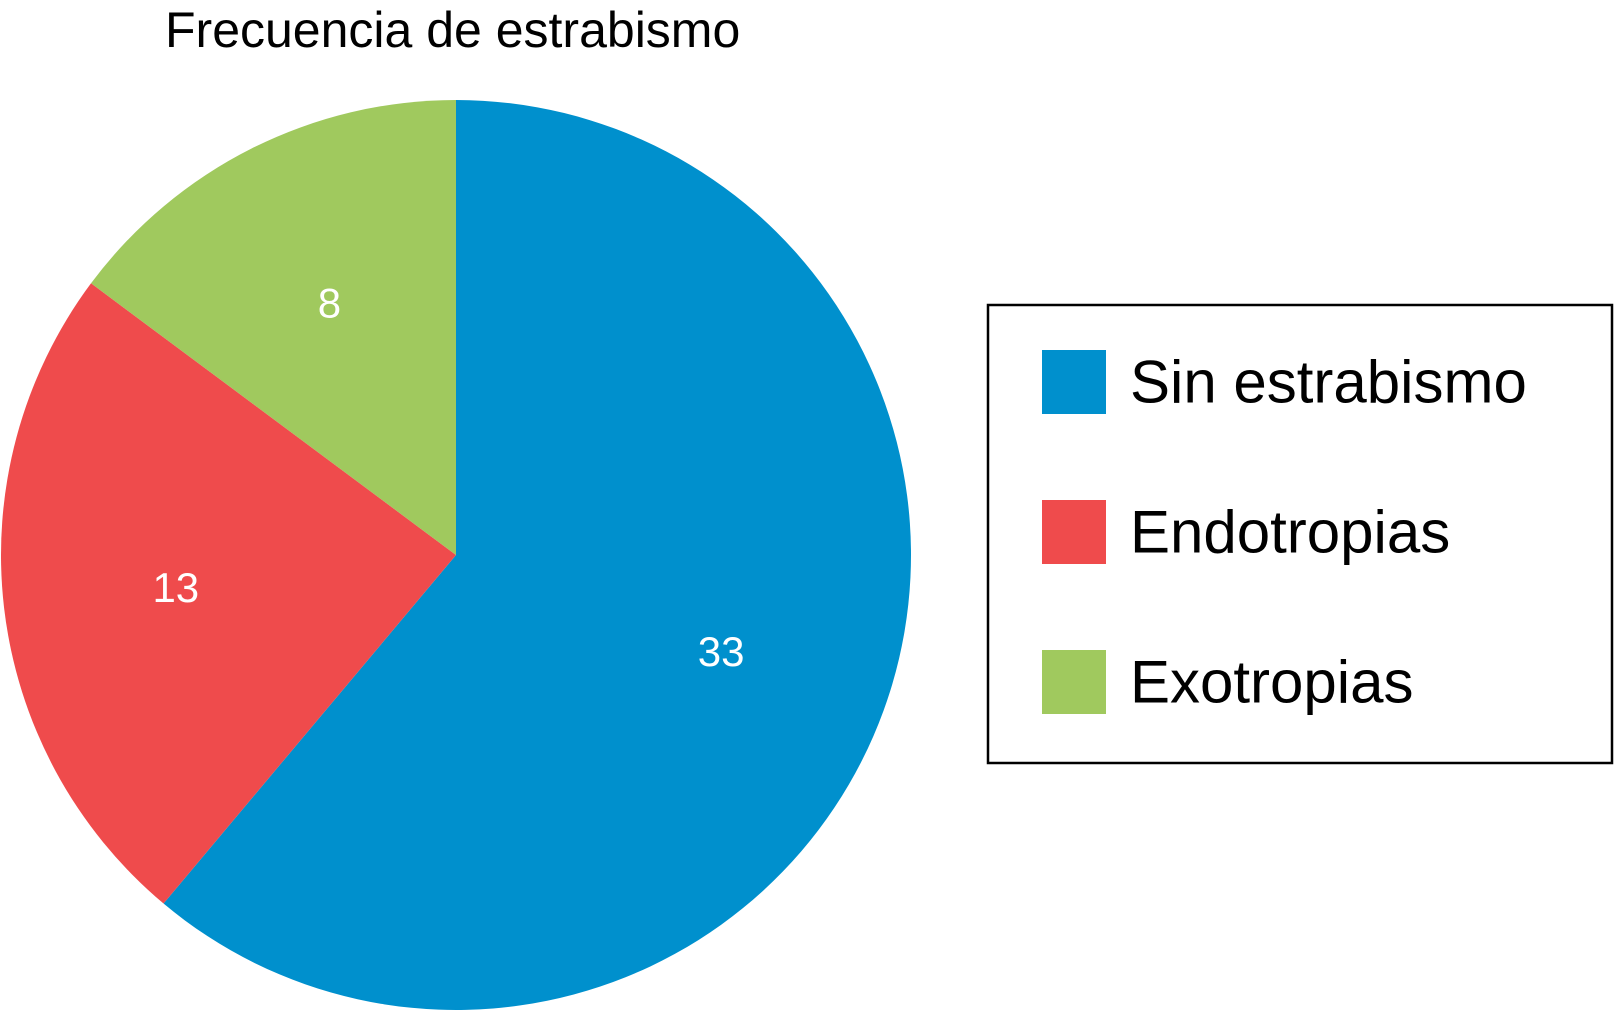 The width and height of the screenshot is (1614, 1011). I want to click on pie-slice-labels: 33 13 8, so click(448, 477).